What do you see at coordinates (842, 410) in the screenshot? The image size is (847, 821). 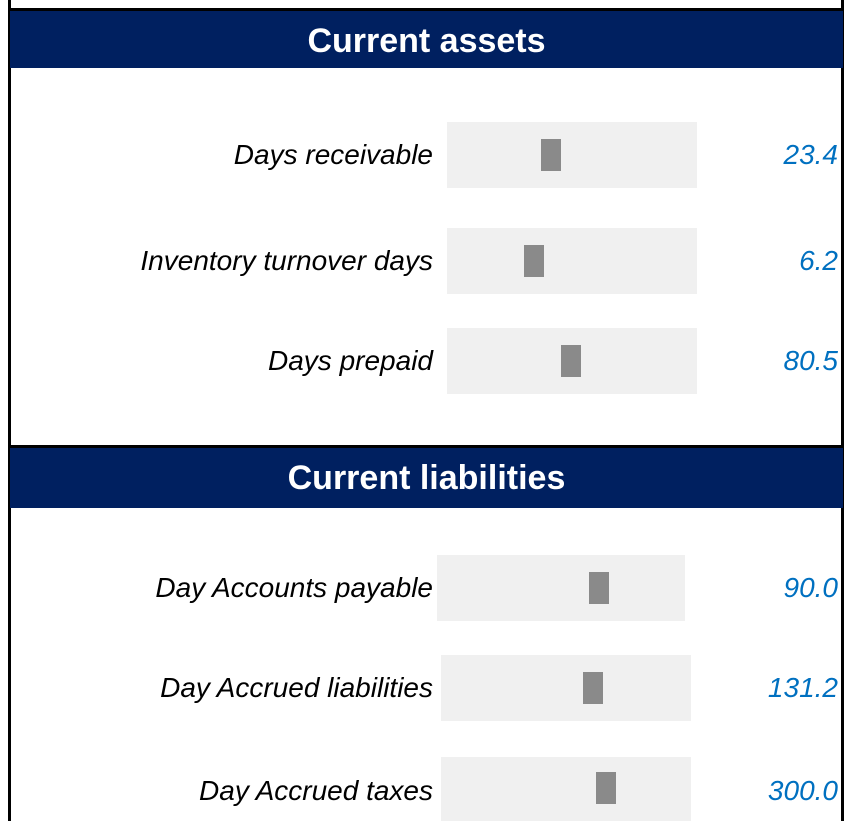 I see `border-right` at bounding box center [842, 410].